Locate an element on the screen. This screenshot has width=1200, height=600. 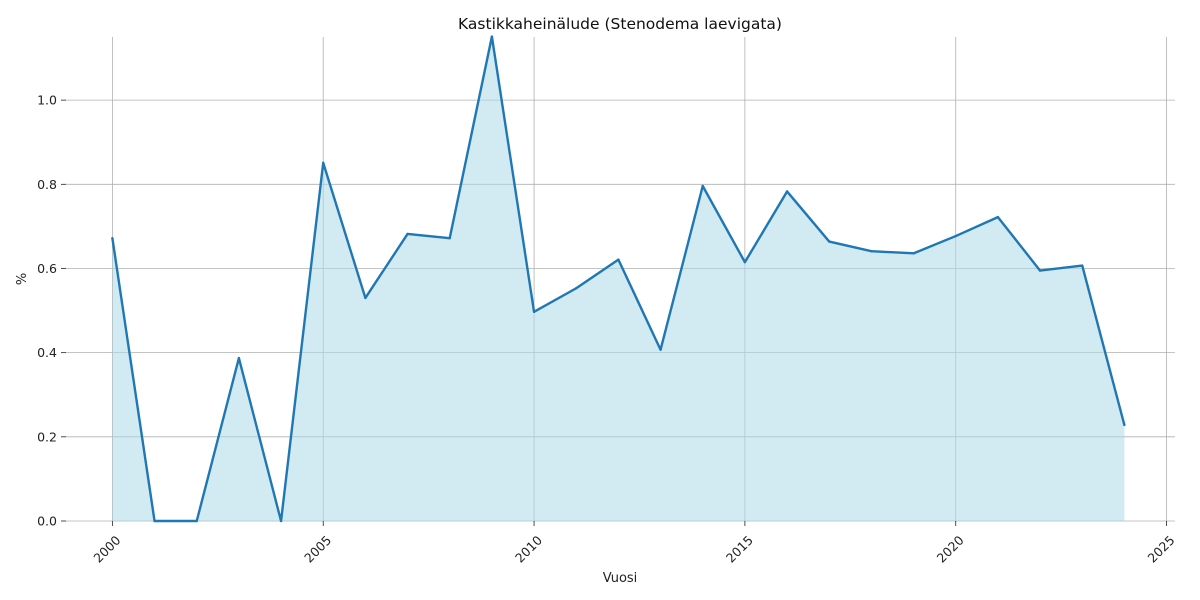
data-point-2020 is located at coordinates (955, 236).